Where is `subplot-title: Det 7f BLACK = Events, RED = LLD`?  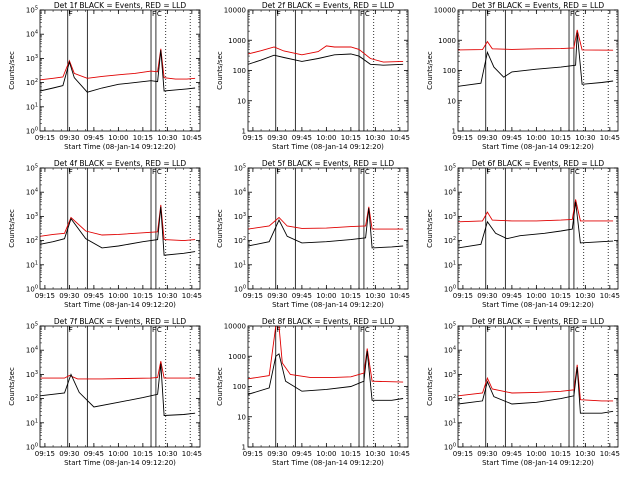
subplot-title: Det 7f BLACK = Events, RED = LLD is located at coordinates (120, 321).